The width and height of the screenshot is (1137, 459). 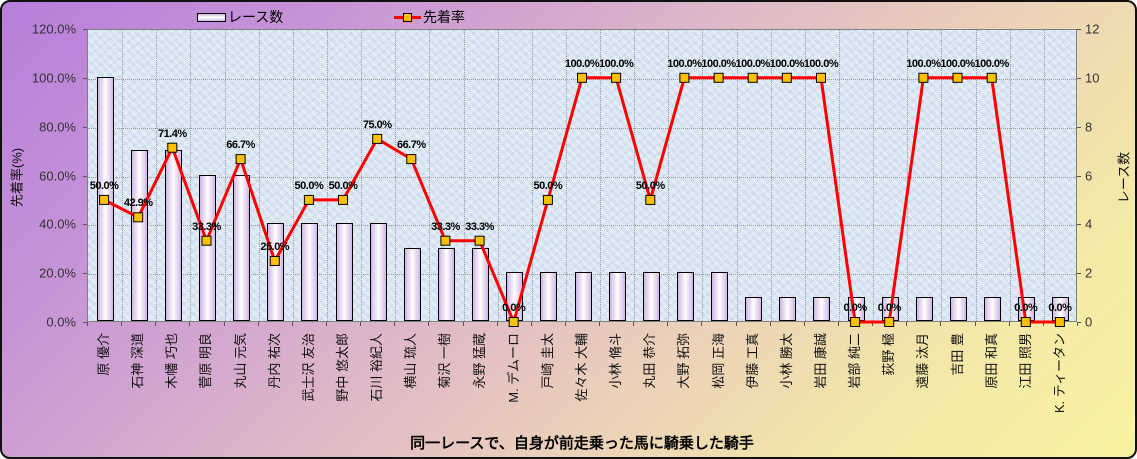 I want to click on right-axis-tick-label: 0, so click(x=1089, y=322).